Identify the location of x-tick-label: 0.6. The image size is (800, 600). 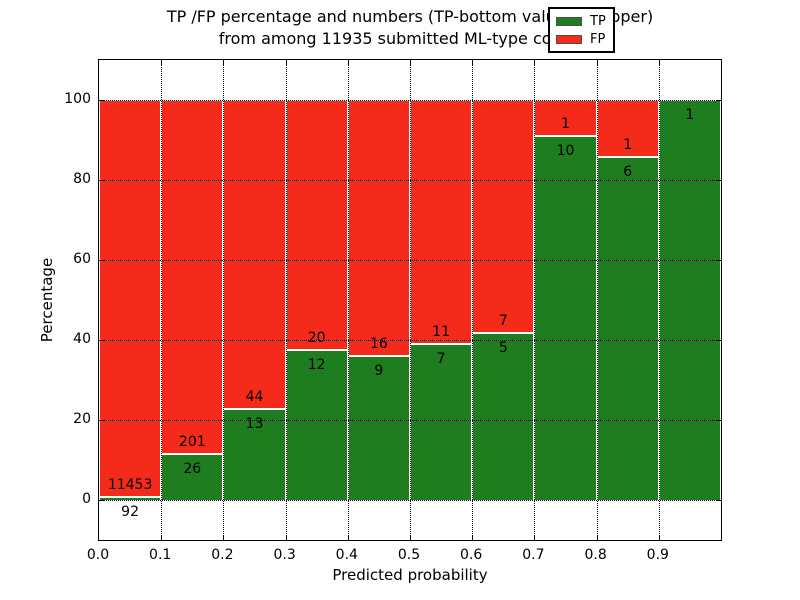
(471, 555).